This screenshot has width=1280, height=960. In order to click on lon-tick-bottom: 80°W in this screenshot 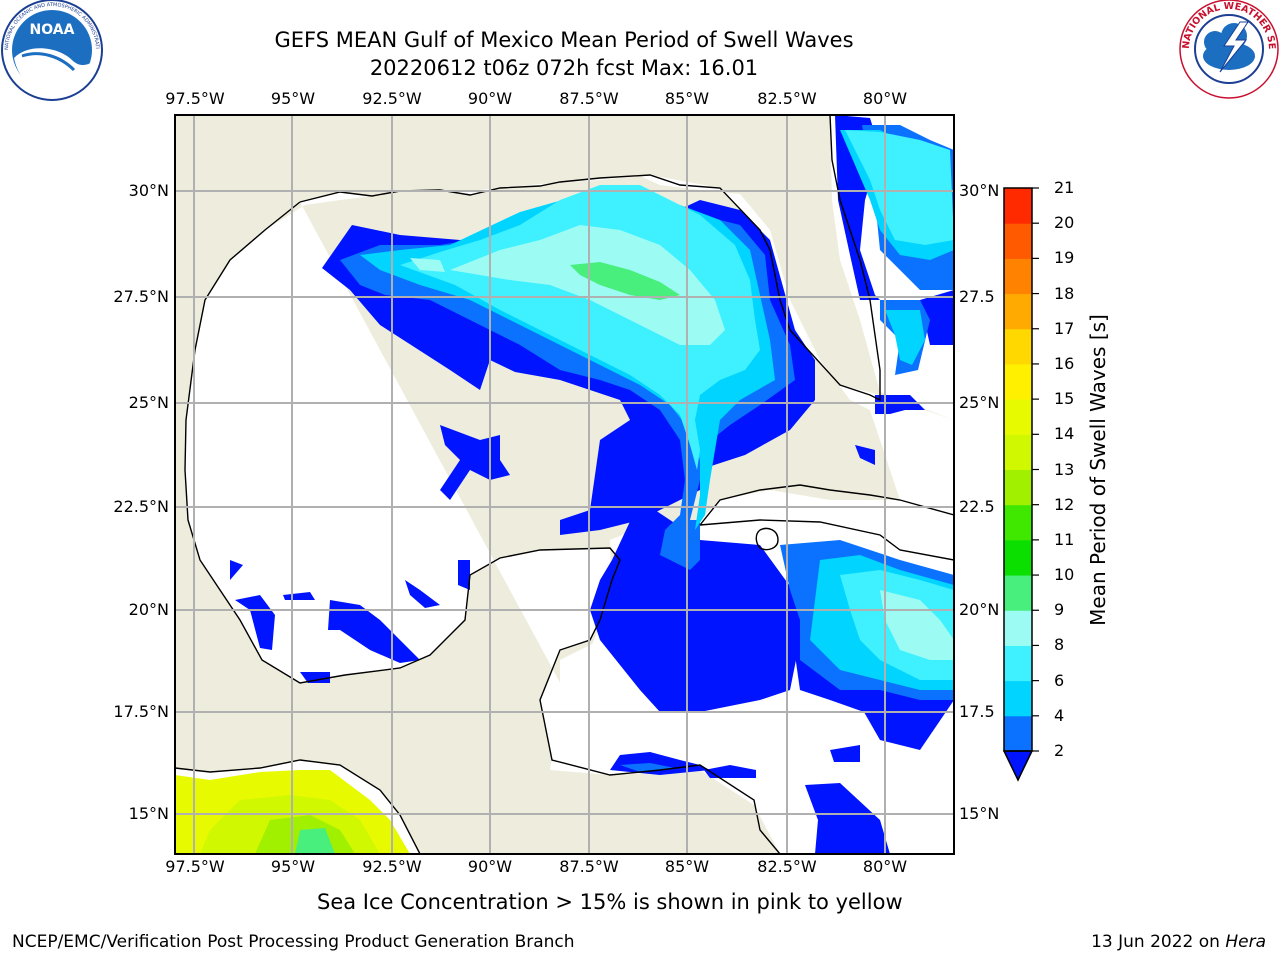, I will do `click(885, 866)`.